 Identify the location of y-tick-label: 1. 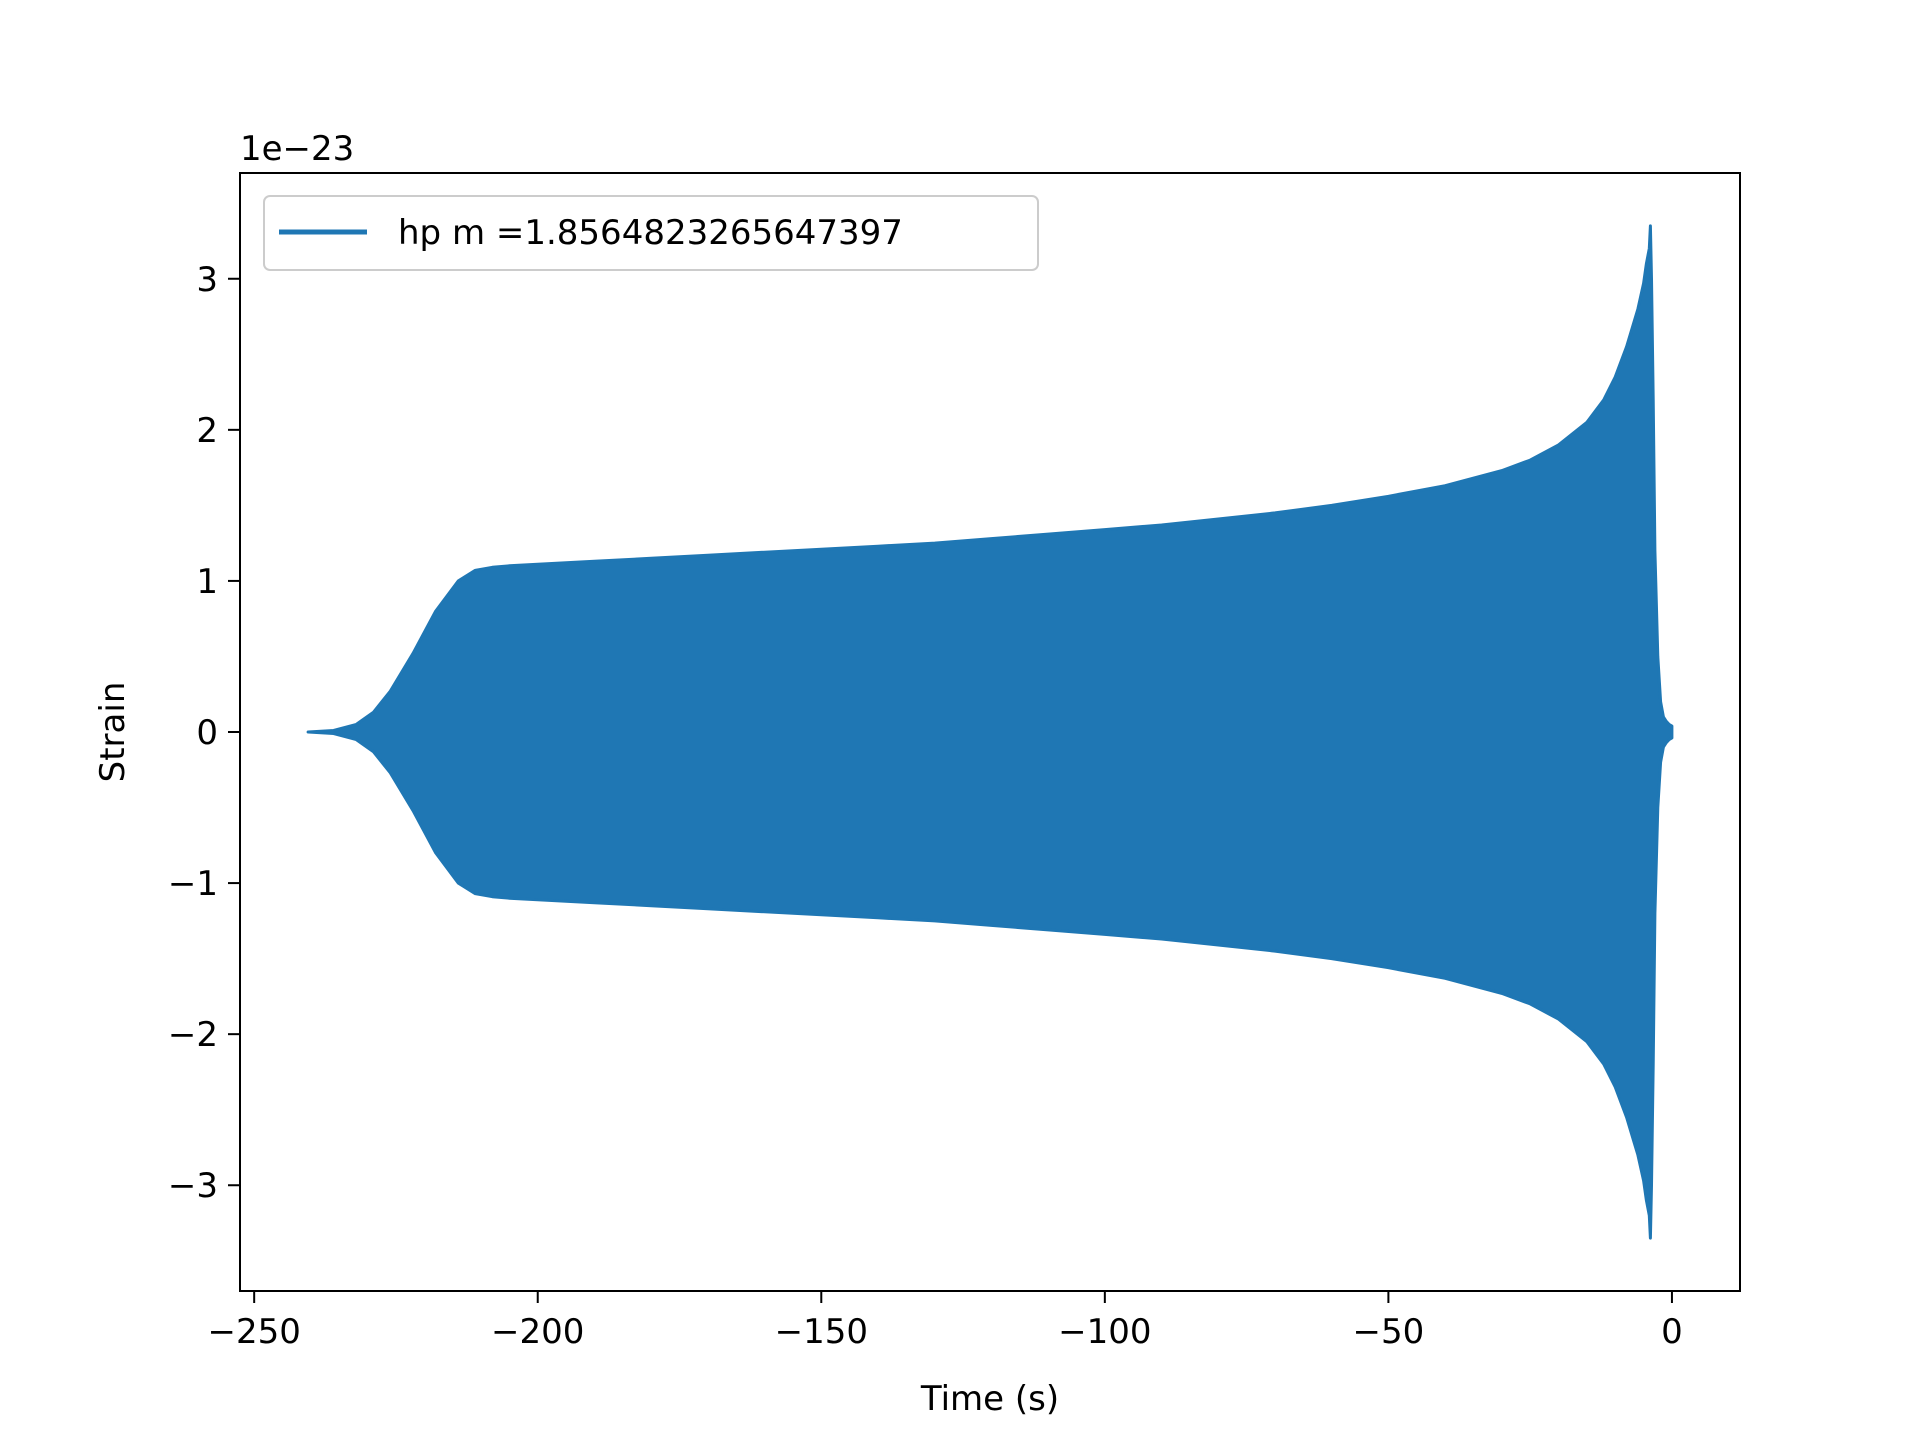
(207, 582).